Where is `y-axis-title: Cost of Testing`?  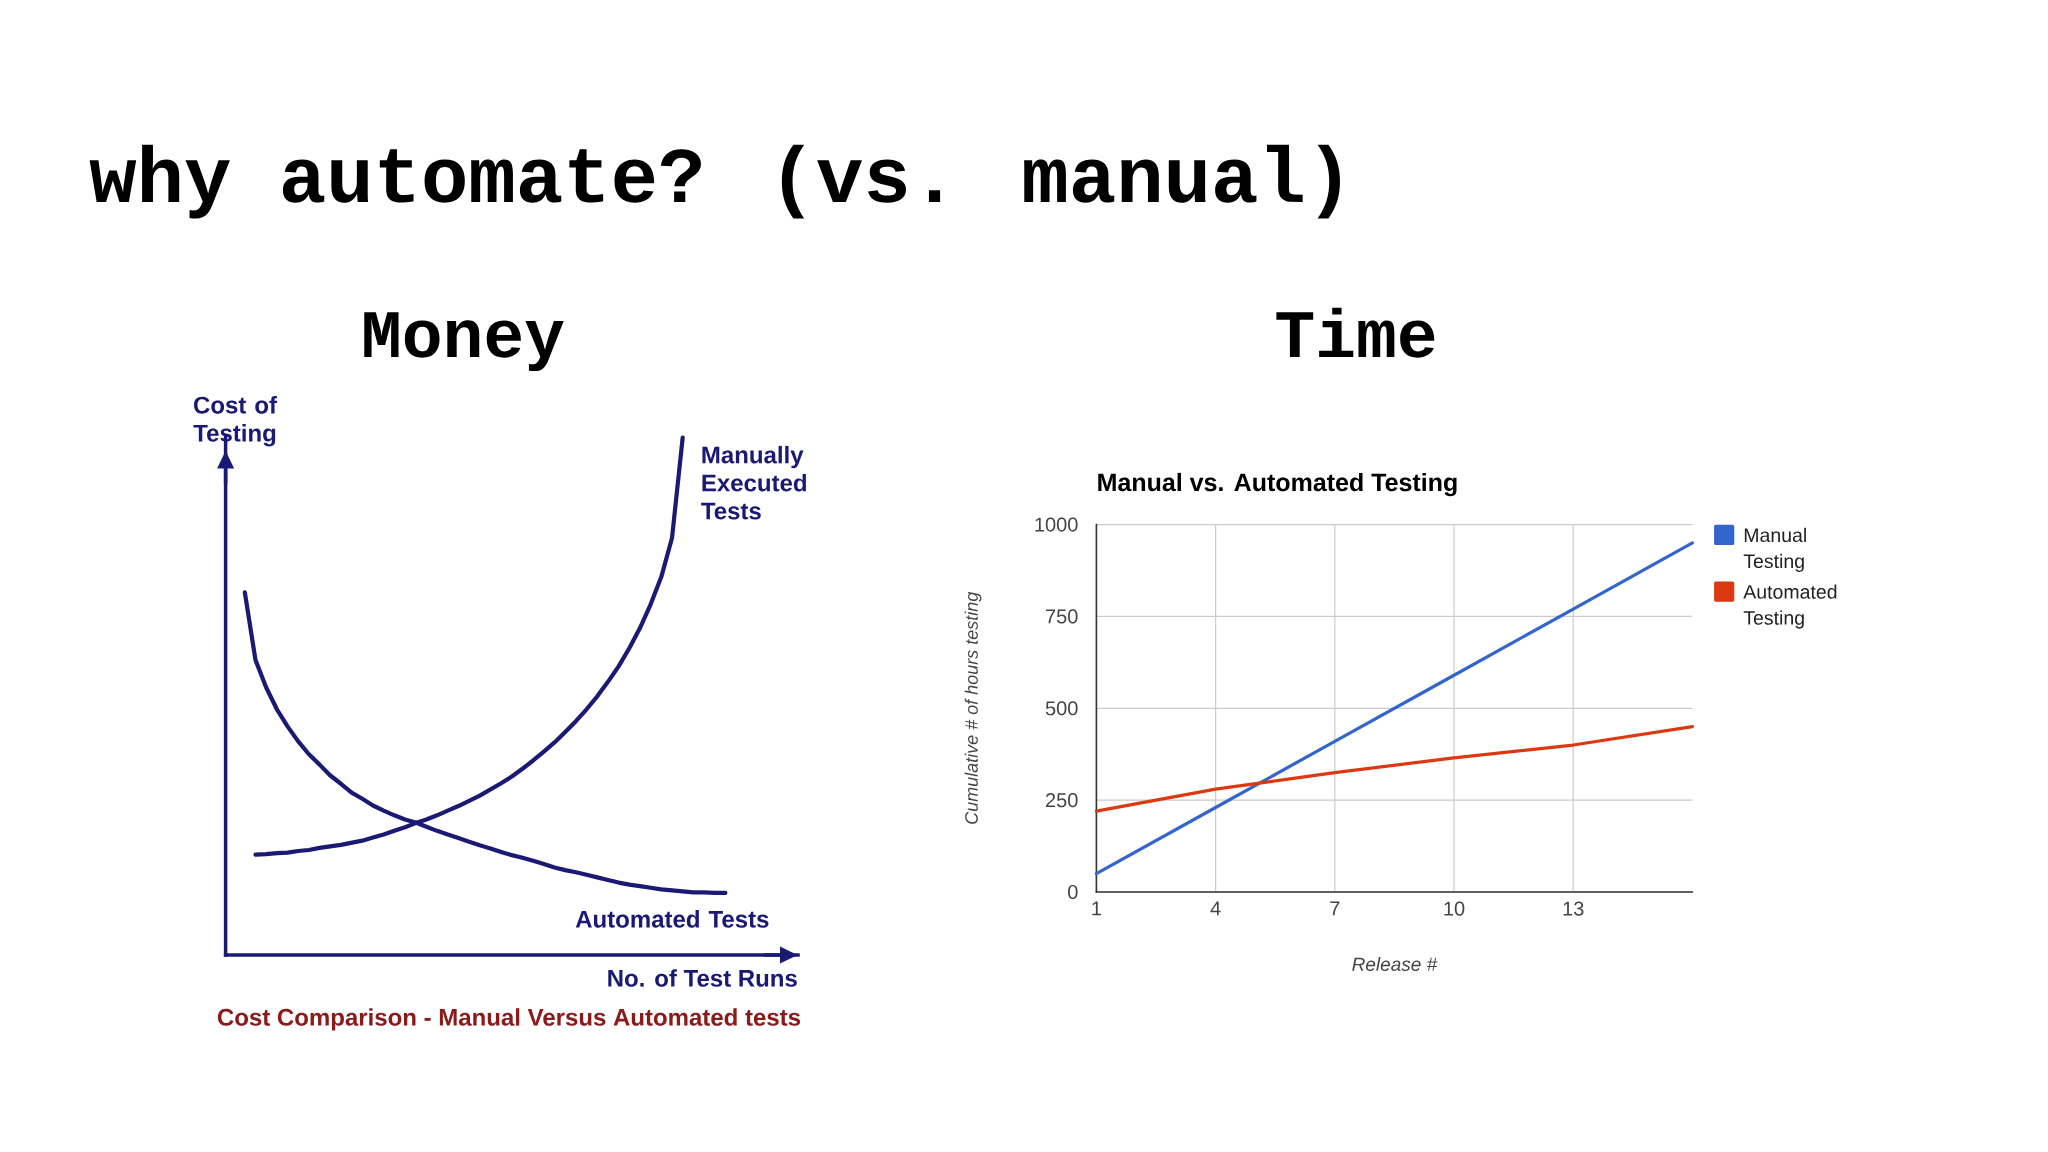
y-axis-title: Cost of Testing is located at coordinates (235, 421).